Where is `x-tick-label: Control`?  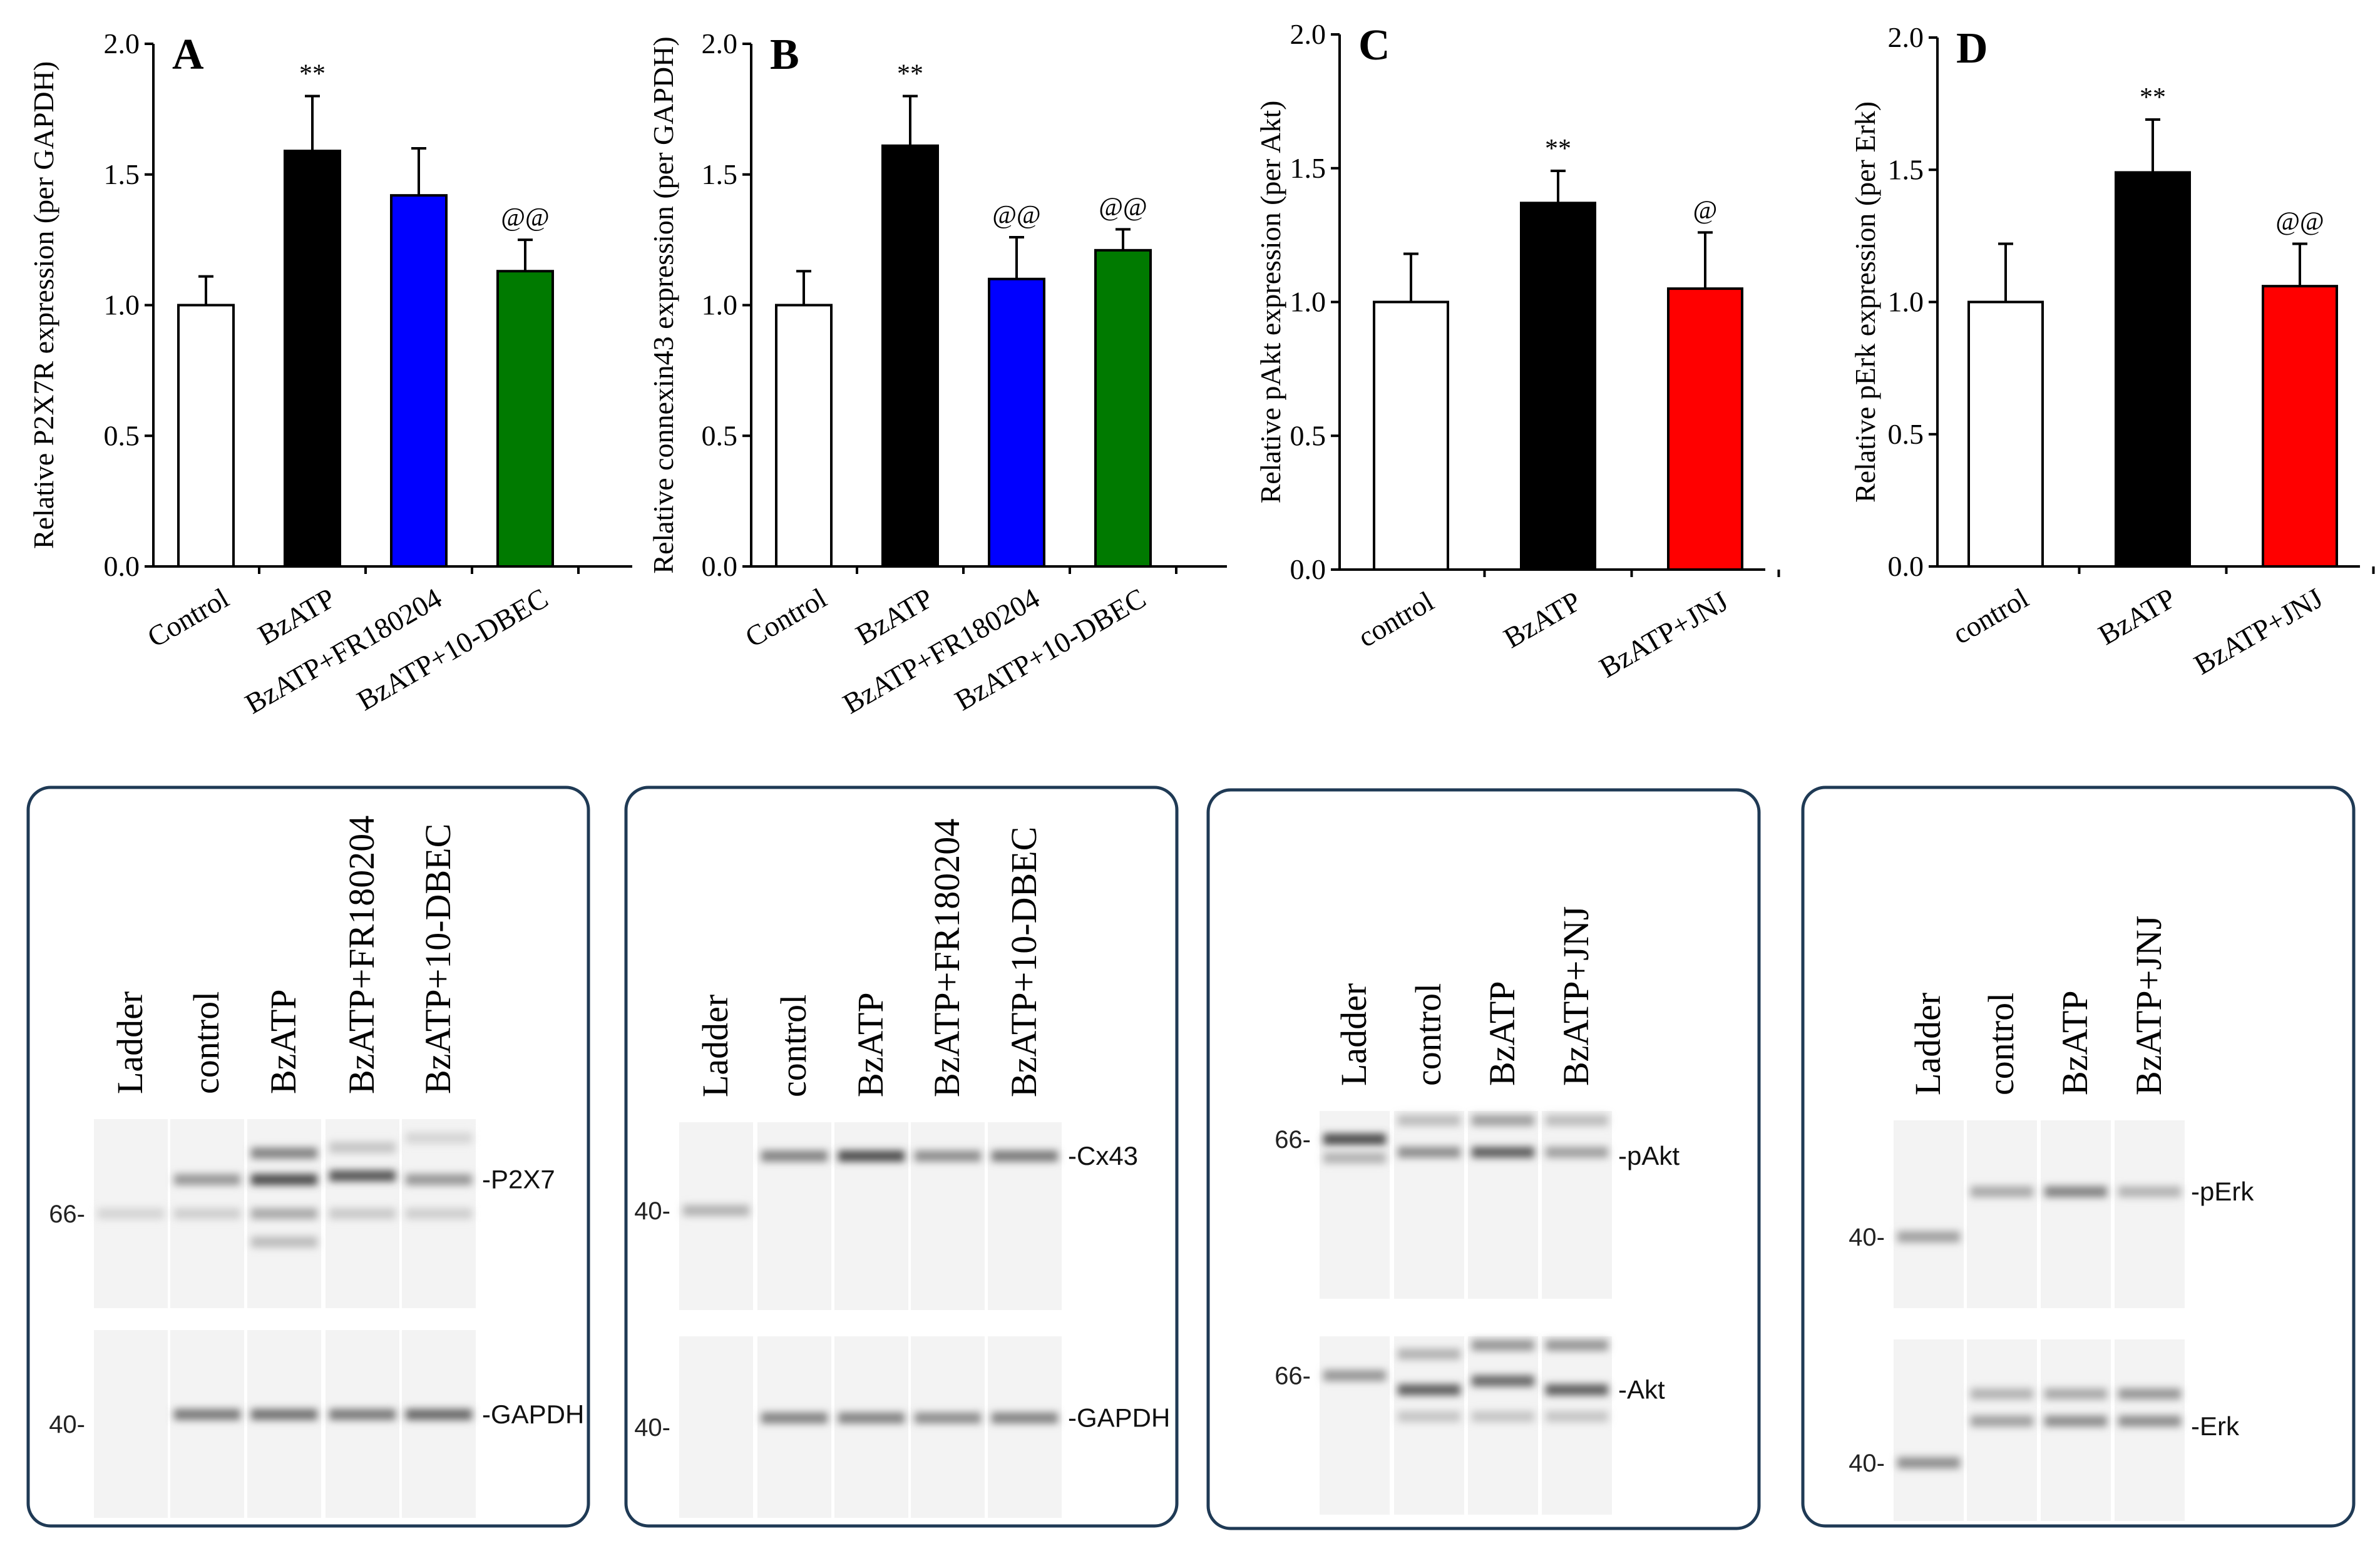
x-tick-label: Control is located at coordinates (188, 617).